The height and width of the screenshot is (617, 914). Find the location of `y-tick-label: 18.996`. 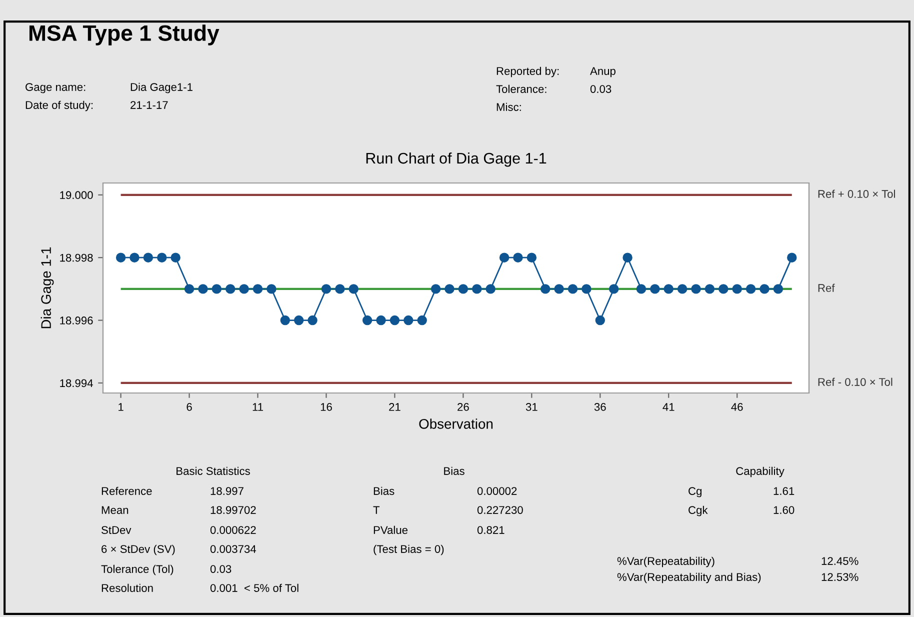

y-tick-label: 18.996 is located at coordinates (76, 320).